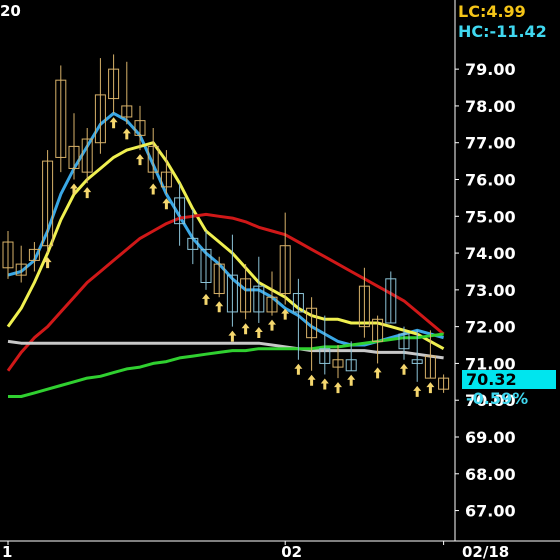  Describe the element at coordinates (485, 551) in the screenshot. I see `x-tick-label: 02/18` at that location.